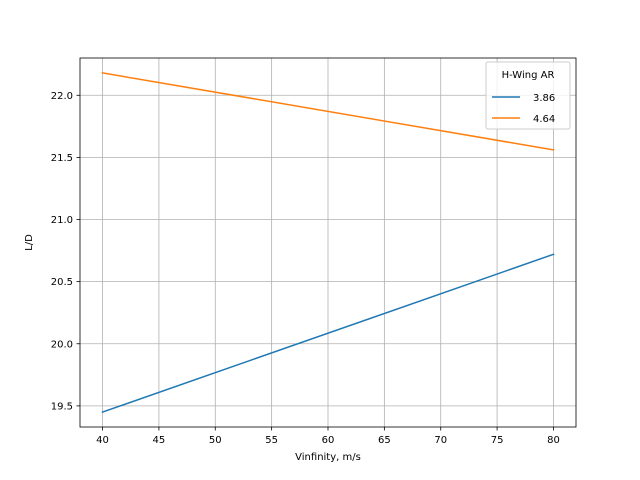  Describe the element at coordinates (29, 242) in the screenshot. I see `y-axis-label: L/D` at that location.